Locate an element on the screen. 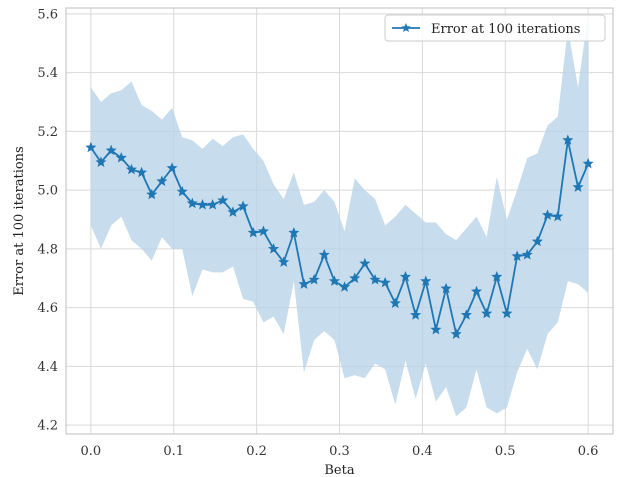 The height and width of the screenshot is (477, 621). y-tick-label: 5.4 is located at coordinates (47, 73).